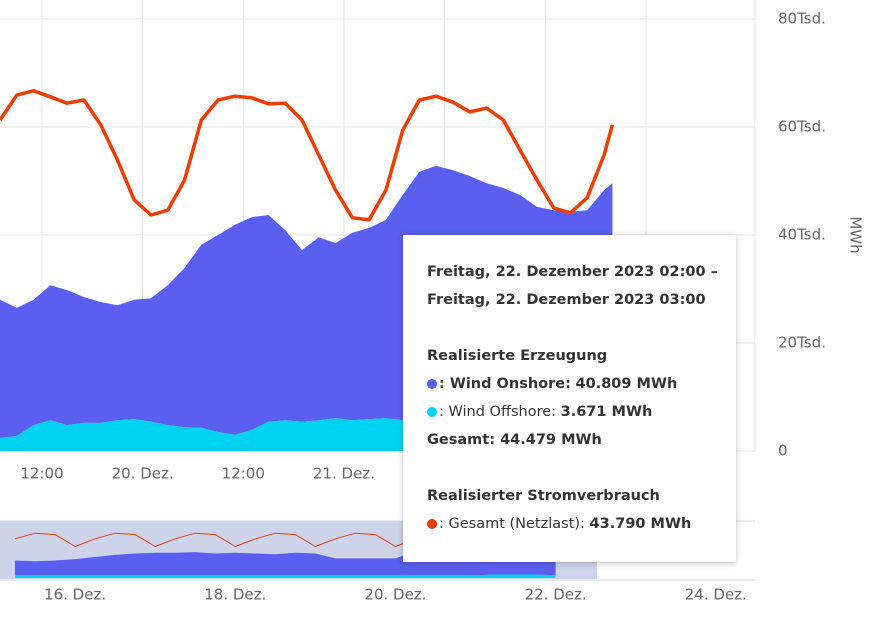 This screenshot has width=894, height=617. Describe the element at coordinates (856, 234) in the screenshot. I see `y-axis-title: MWh` at that location.